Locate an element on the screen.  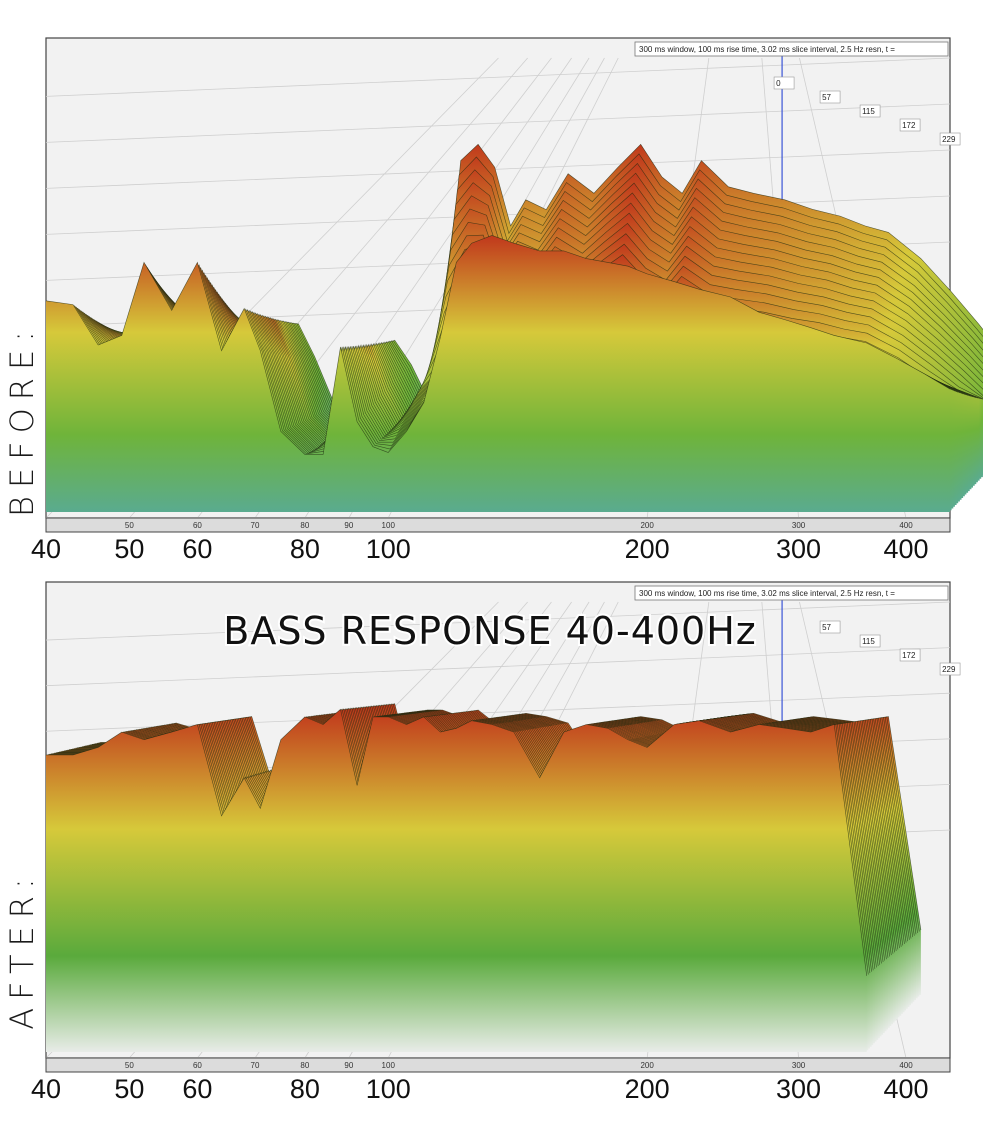
chart-headline: BASS RESPONSE 40-400Hz is located at coordinates (490, 631).